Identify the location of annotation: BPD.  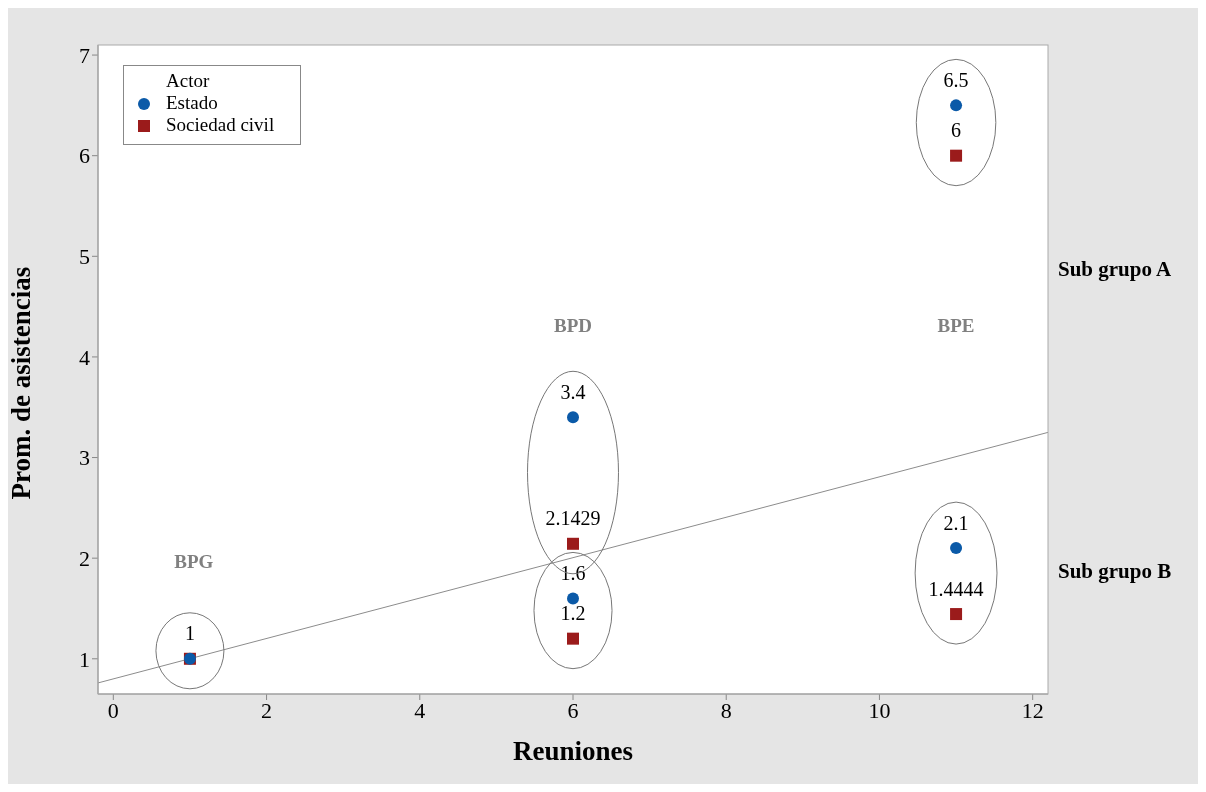
(573, 325).